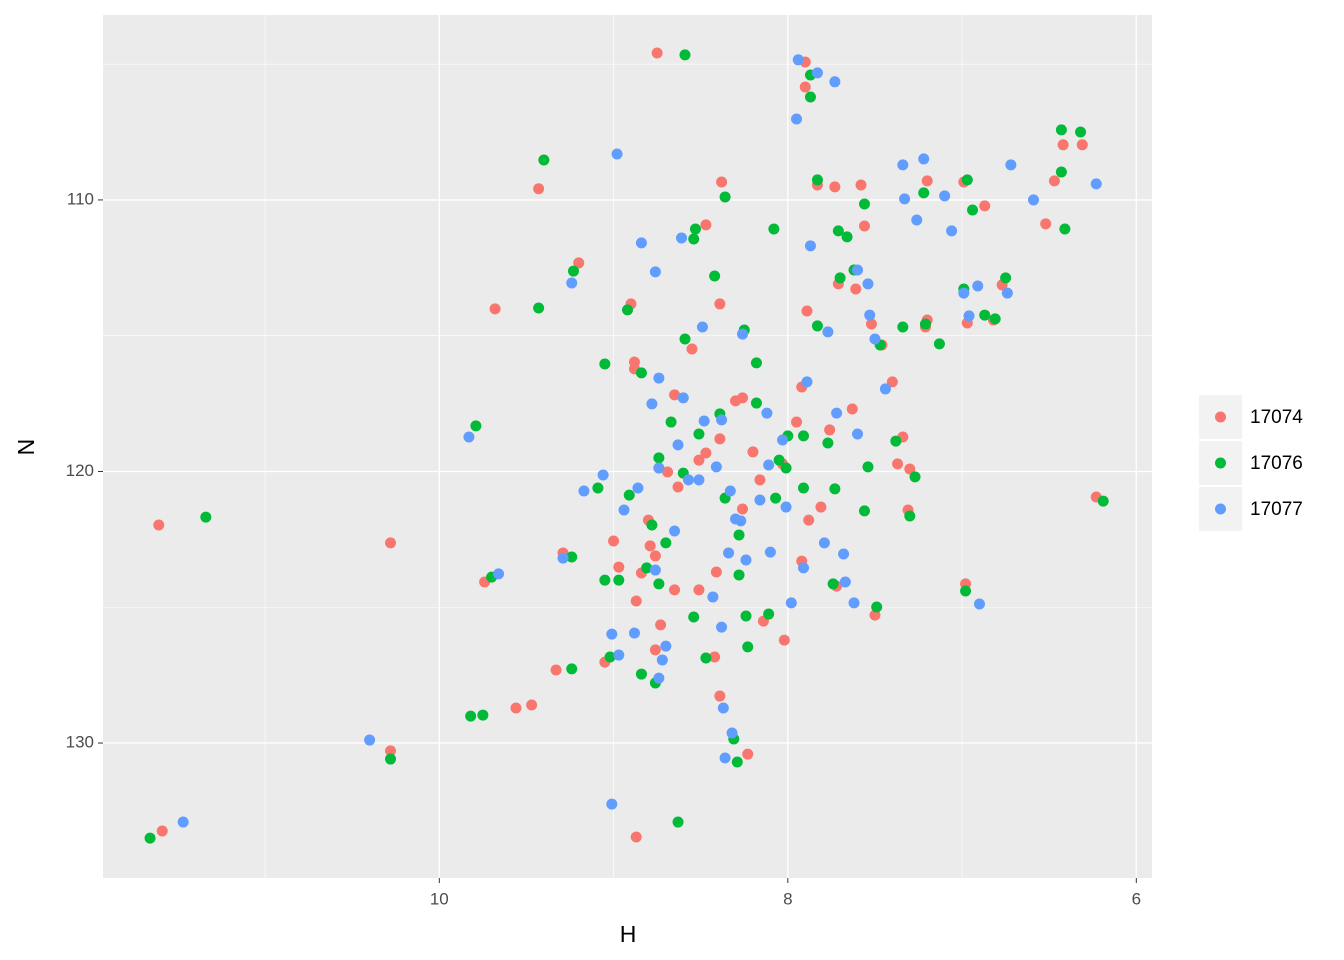  Describe the element at coordinates (439, 898) in the screenshot. I see `x-tick-label: 10` at that location.